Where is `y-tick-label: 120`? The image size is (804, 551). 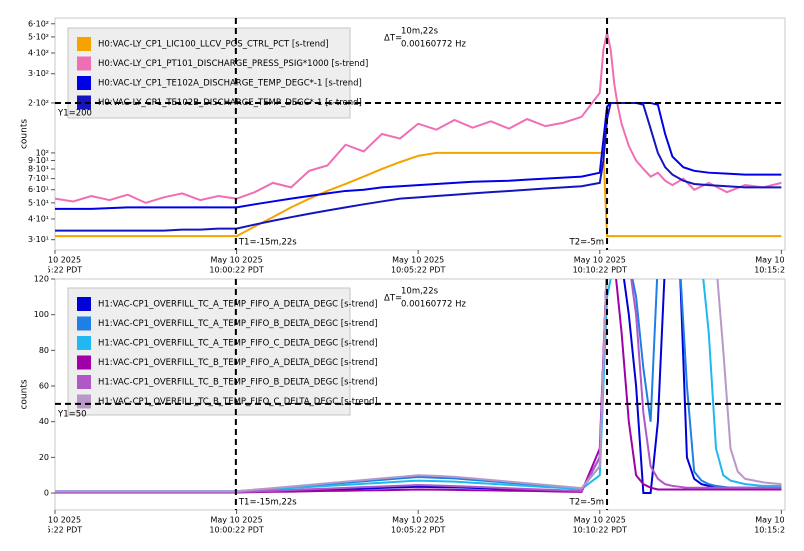
y-tick-label: 120 is located at coordinates (41, 279).